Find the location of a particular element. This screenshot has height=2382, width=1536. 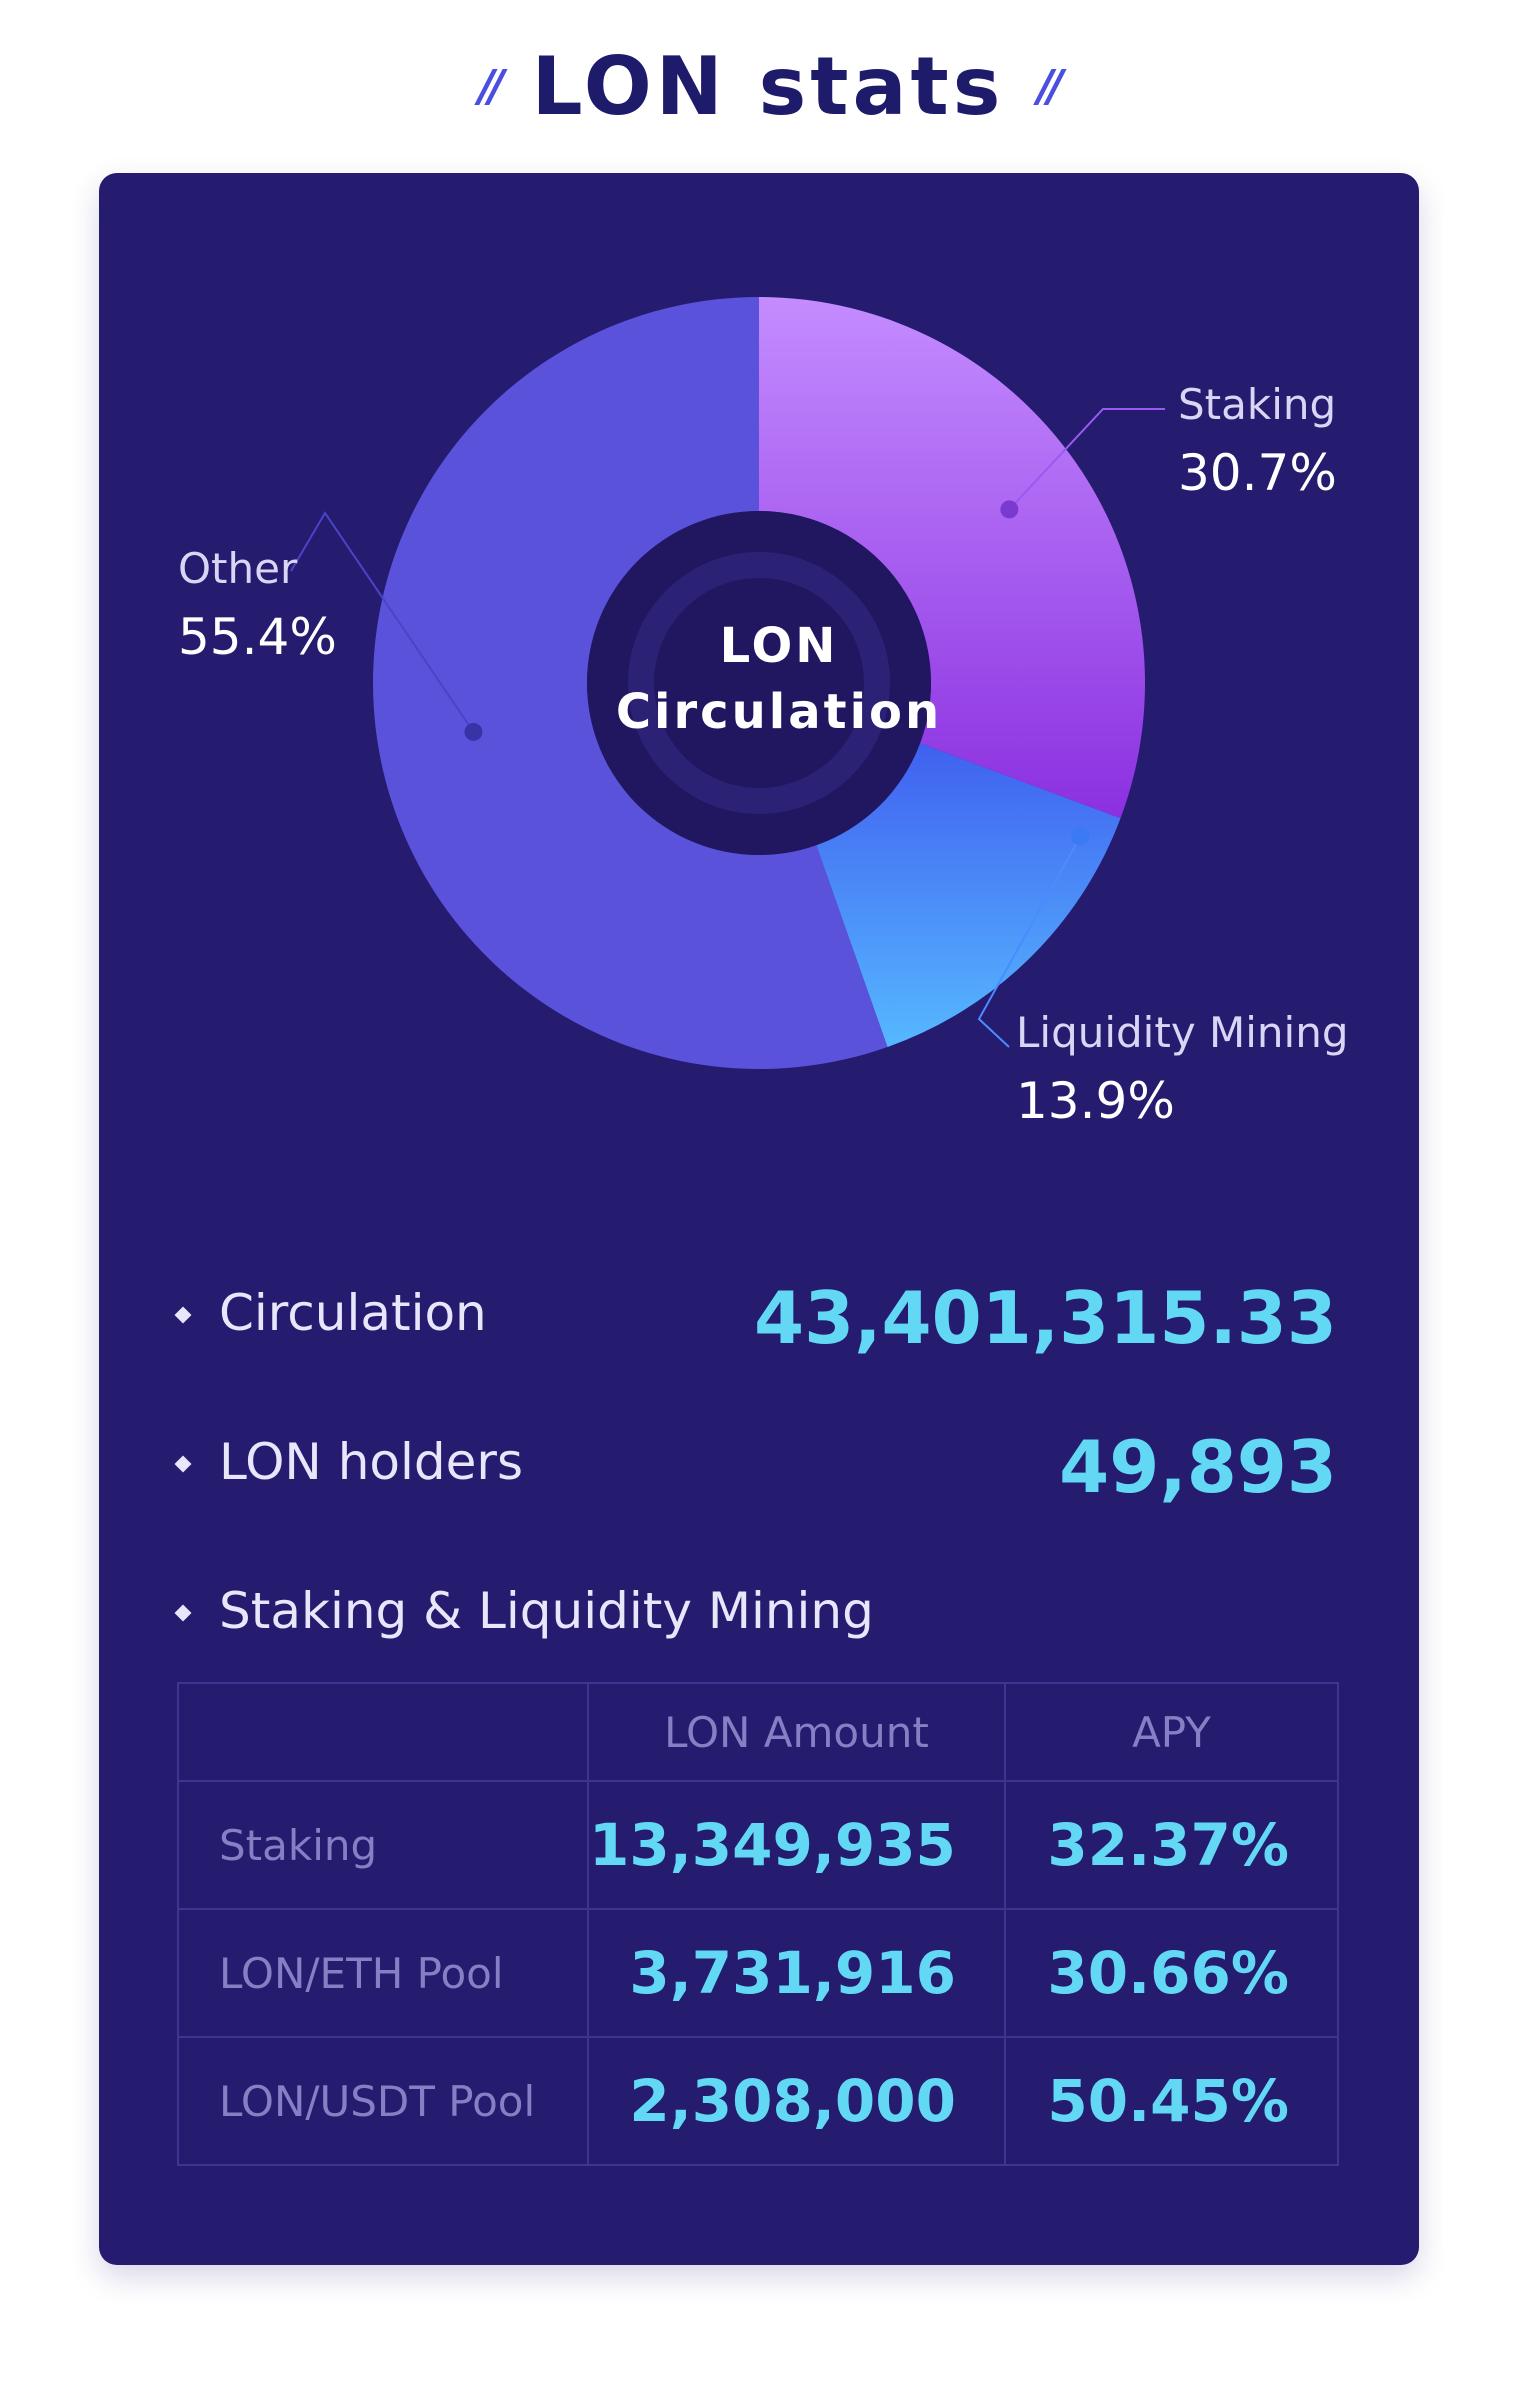

row-name: LON/USDT Pool is located at coordinates (383, 2101).